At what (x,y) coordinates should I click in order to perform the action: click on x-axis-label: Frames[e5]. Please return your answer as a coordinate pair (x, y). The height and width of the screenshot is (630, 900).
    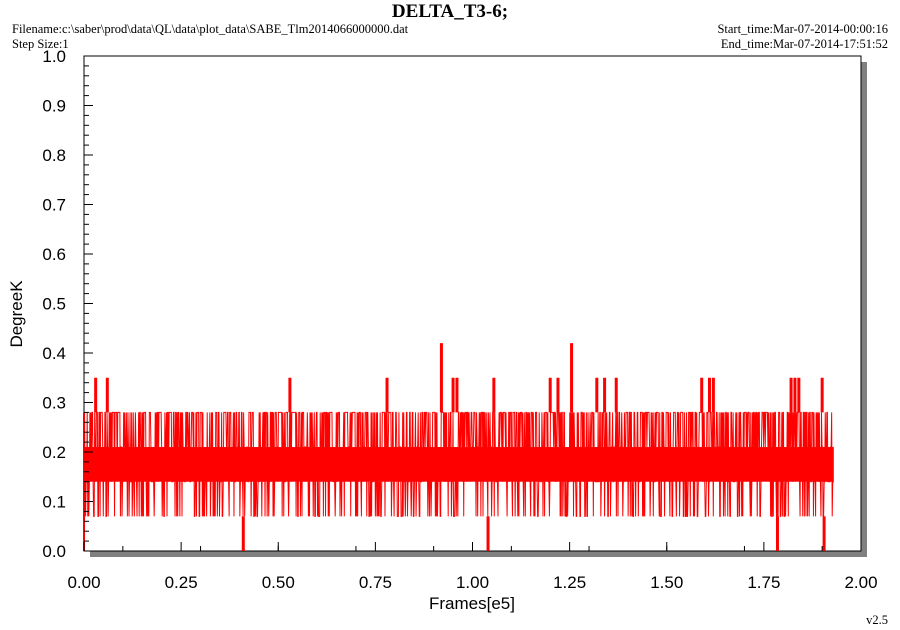
    Looking at the image, I should click on (472, 603).